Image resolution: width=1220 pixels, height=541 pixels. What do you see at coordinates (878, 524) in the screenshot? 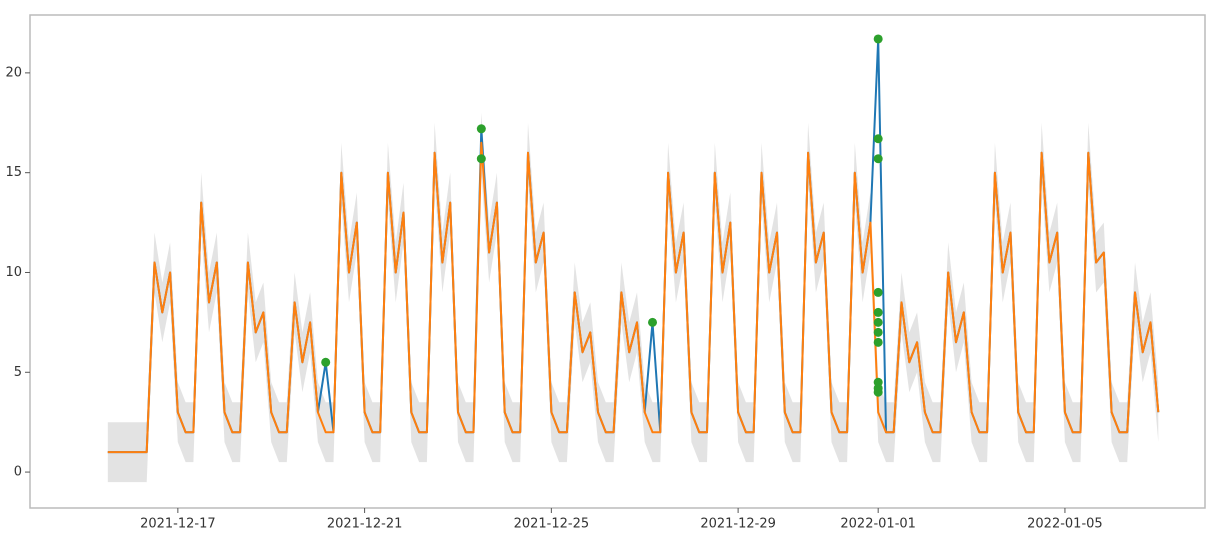
I see `x-tick-label: 2022-01-01` at bounding box center [878, 524].